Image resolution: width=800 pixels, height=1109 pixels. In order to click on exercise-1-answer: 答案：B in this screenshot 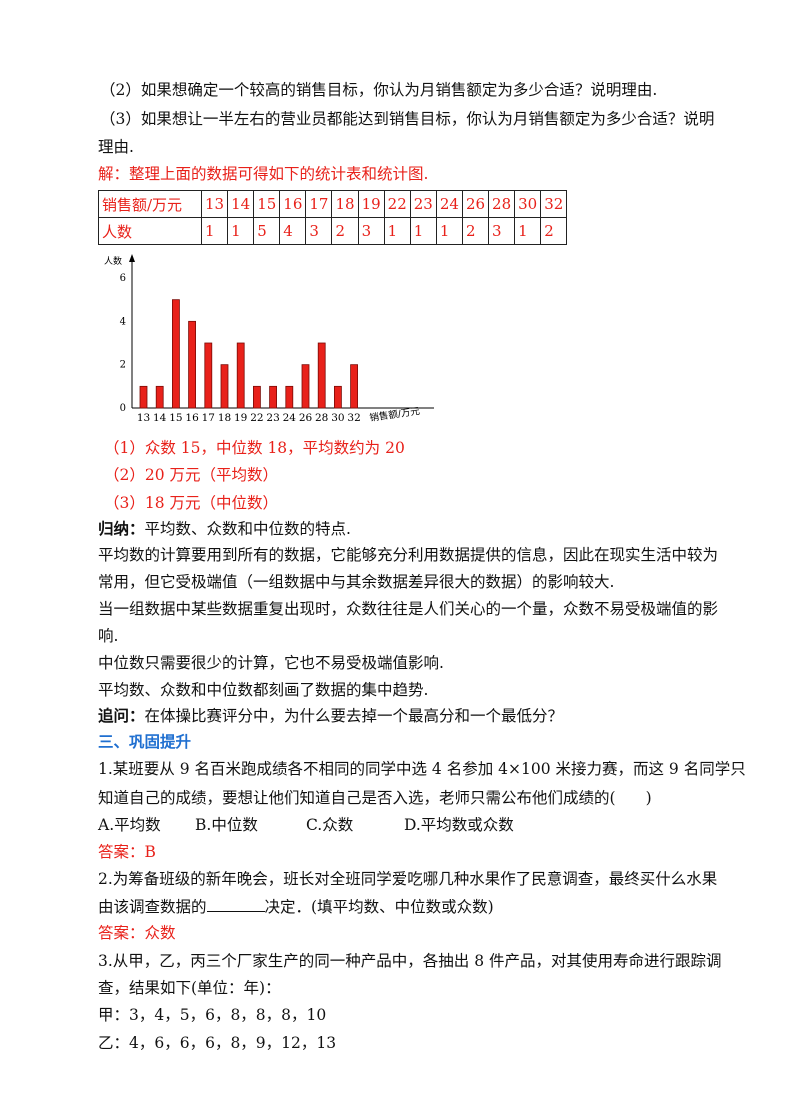, I will do `click(127, 852)`.